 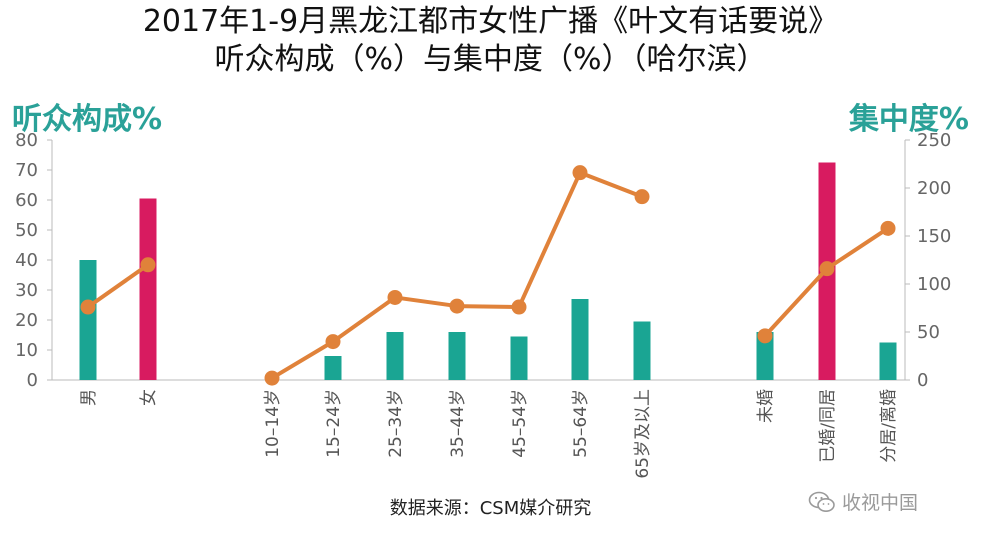 I want to click on left-tick-label: 0, so click(x=32, y=380).